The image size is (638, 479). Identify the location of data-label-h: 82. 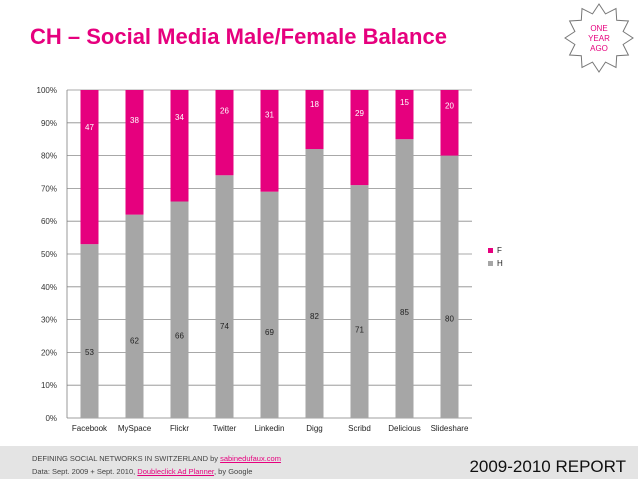
(314, 316).